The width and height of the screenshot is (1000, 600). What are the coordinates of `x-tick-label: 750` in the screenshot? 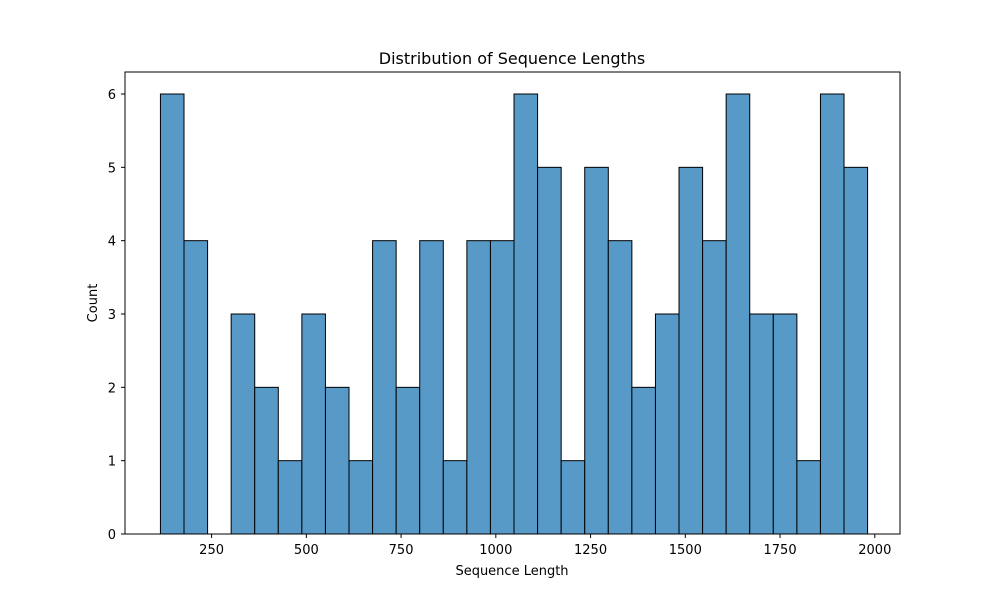 It's located at (401, 550).